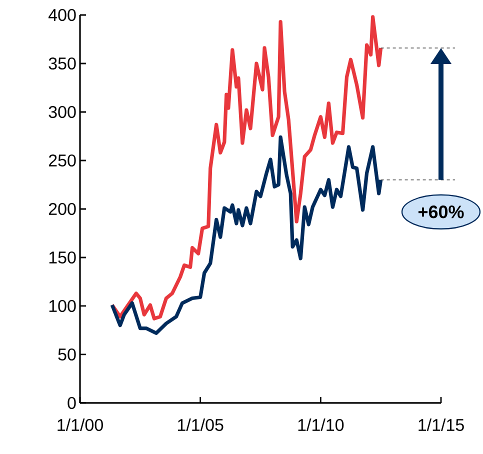 The image size is (483, 454). Describe the element at coordinates (62, 63) in the screenshot. I see `y-tick-label: 350` at that location.